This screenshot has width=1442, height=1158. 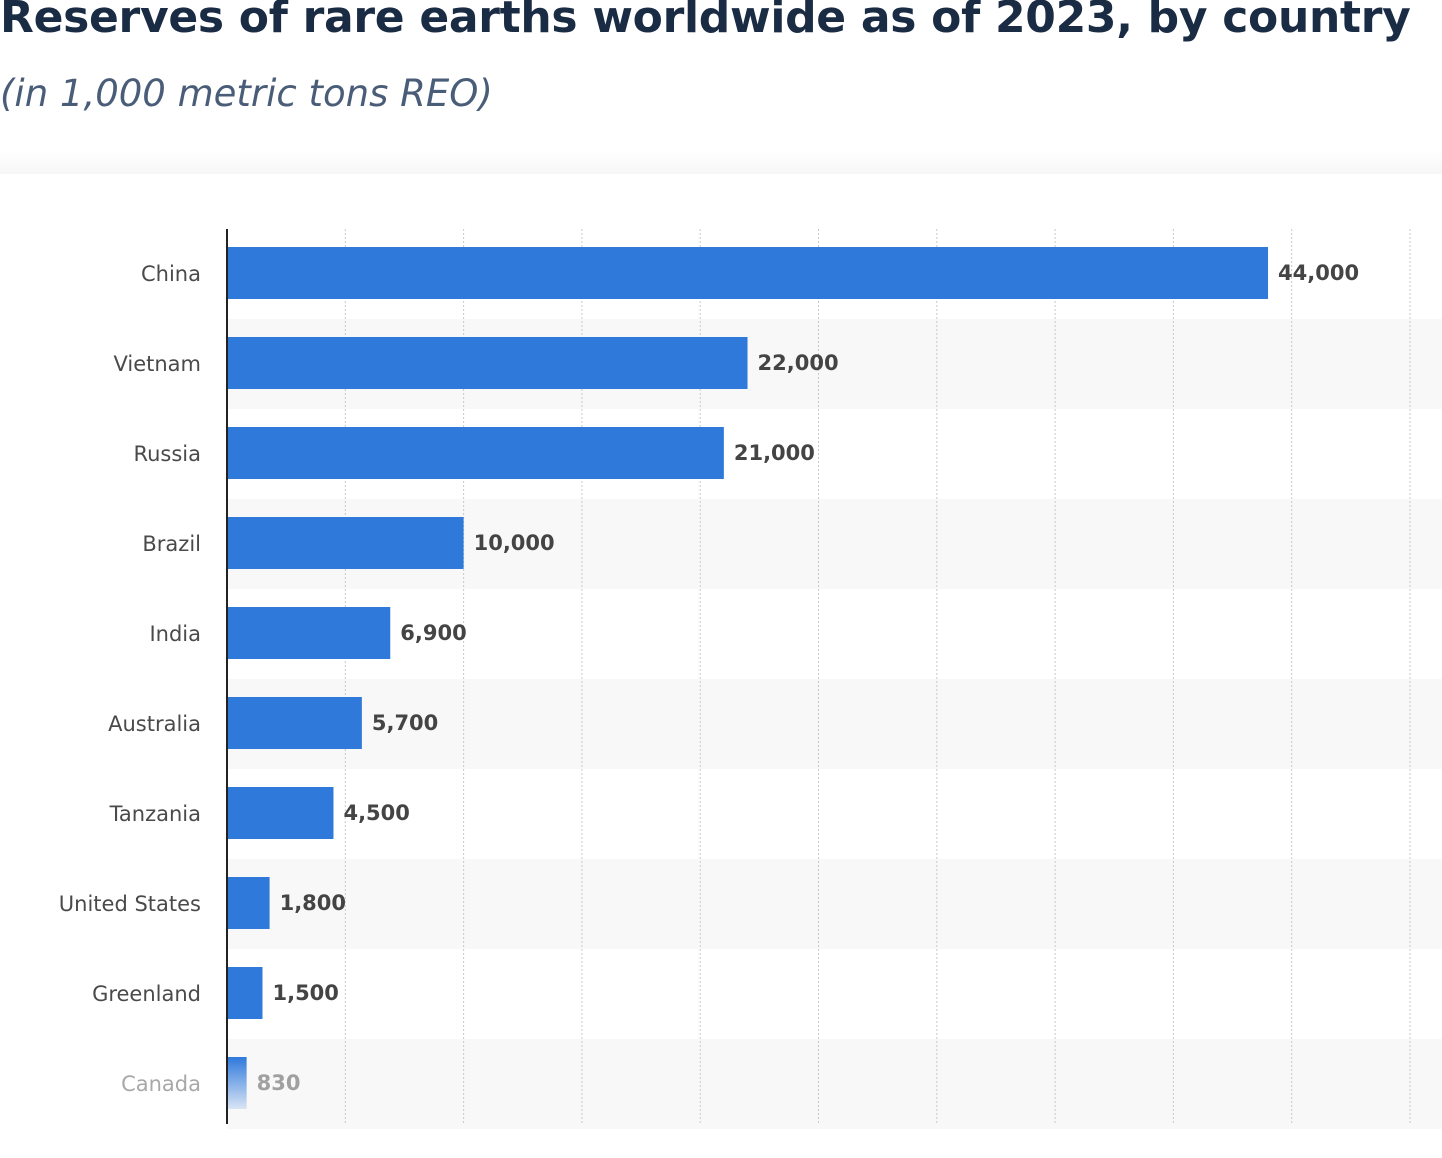 What do you see at coordinates (171, 274) in the screenshot?
I see `category-label: China` at bounding box center [171, 274].